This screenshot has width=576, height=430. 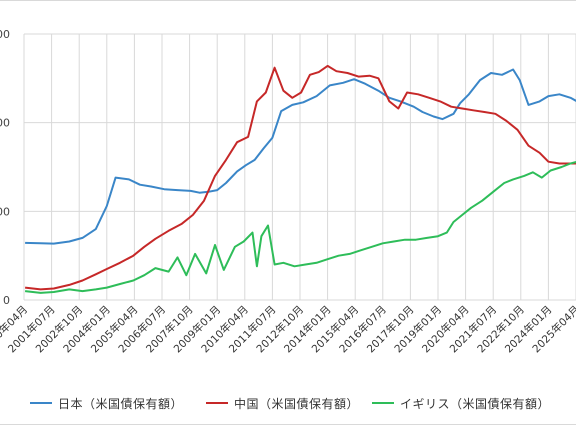 I want to click on legend-label-uk: イギリス（米国債保有額）, so click(x=475, y=403).